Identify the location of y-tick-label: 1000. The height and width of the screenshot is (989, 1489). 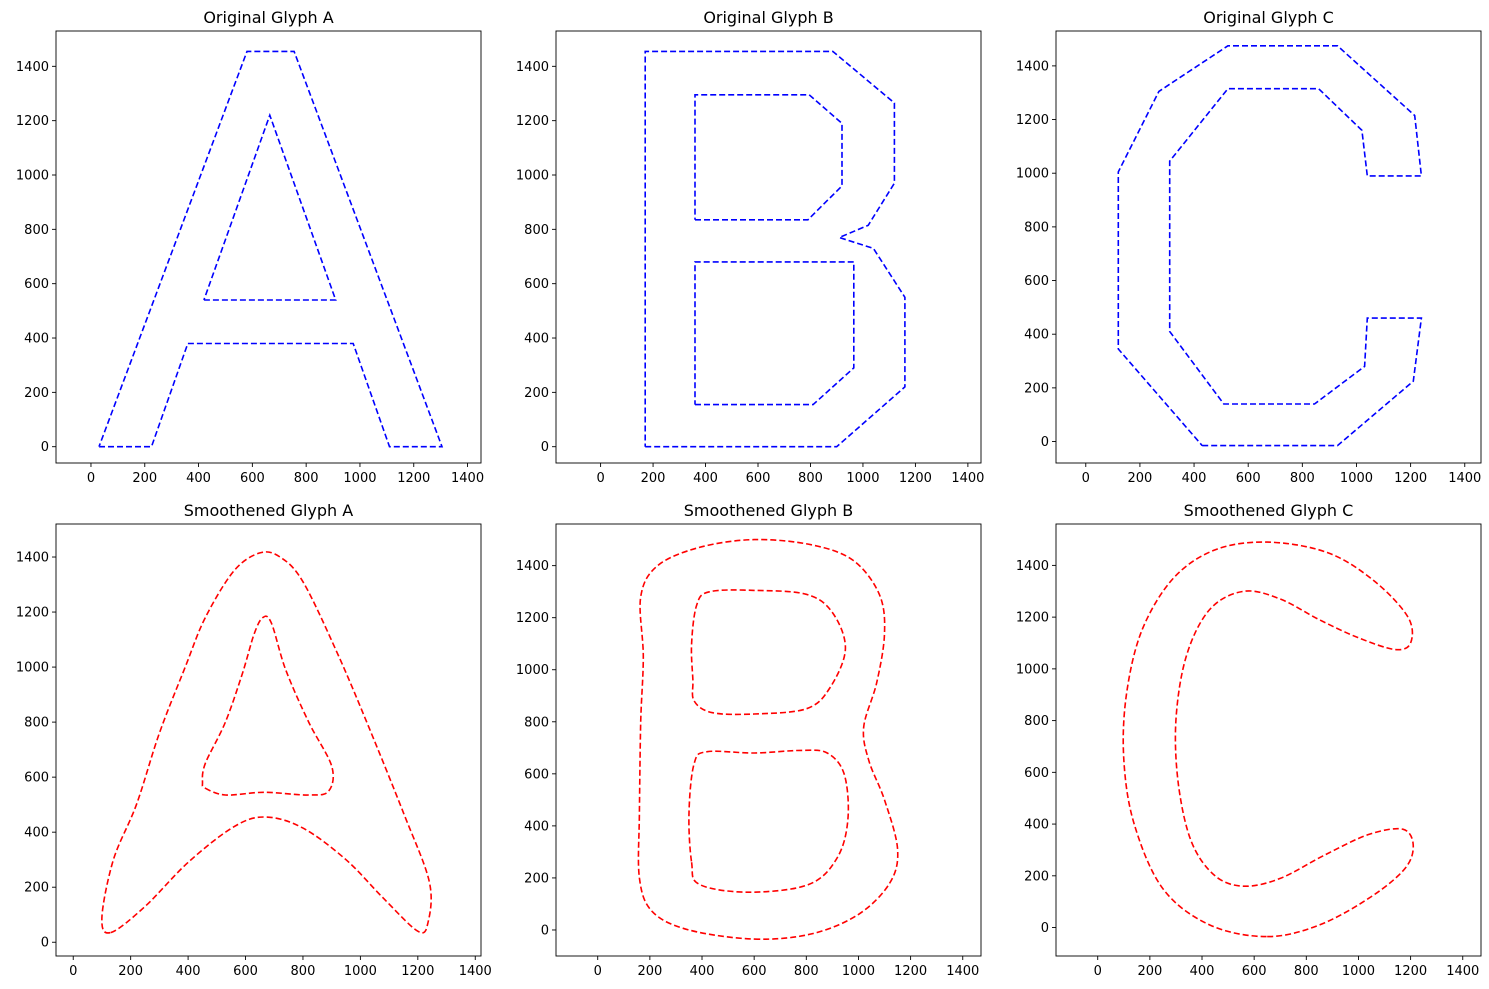
(32, 668).